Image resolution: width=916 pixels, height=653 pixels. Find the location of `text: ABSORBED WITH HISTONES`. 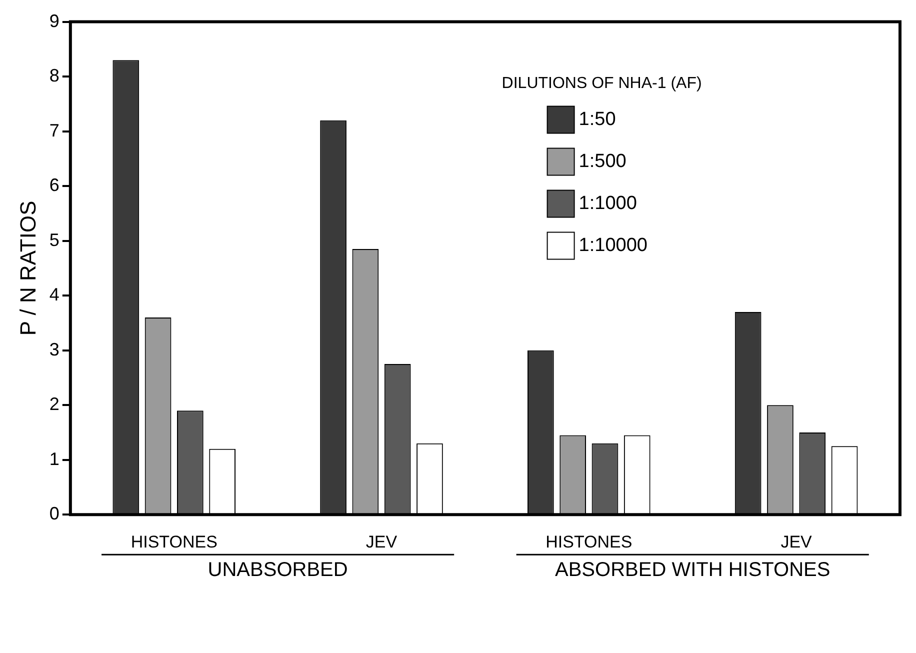

text: ABSORBED WITH HISTONES is located at coordinates (692, 570).